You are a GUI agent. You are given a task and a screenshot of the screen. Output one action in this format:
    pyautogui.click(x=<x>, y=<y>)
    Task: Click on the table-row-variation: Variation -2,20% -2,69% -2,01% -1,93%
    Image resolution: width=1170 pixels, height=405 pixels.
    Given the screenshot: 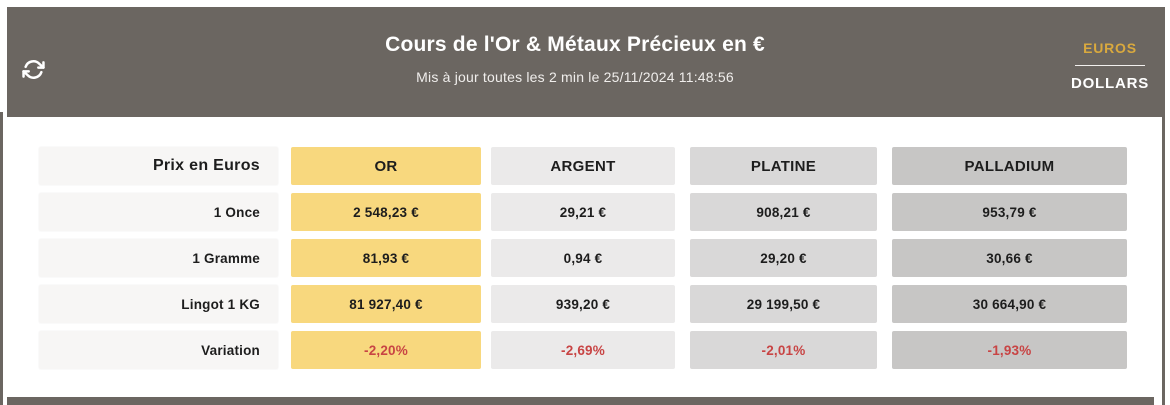 What is the action you would take?
    pyautogui.click(x=583, y=350)
    